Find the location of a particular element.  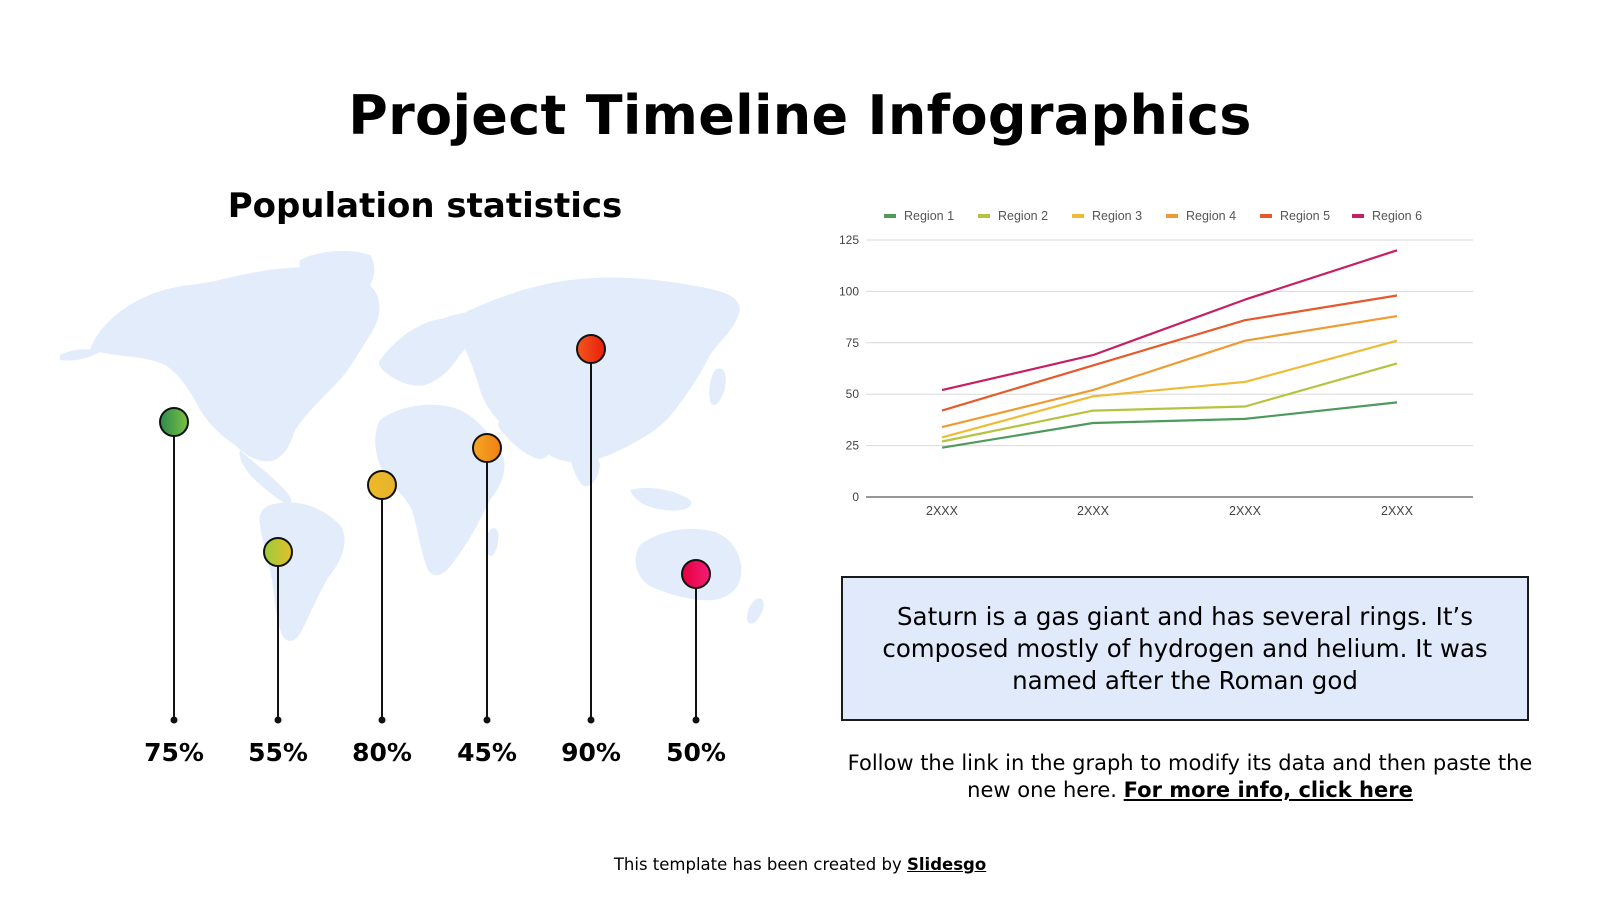

legend-item-1: Region 1 is located at coordinates (919, 216).